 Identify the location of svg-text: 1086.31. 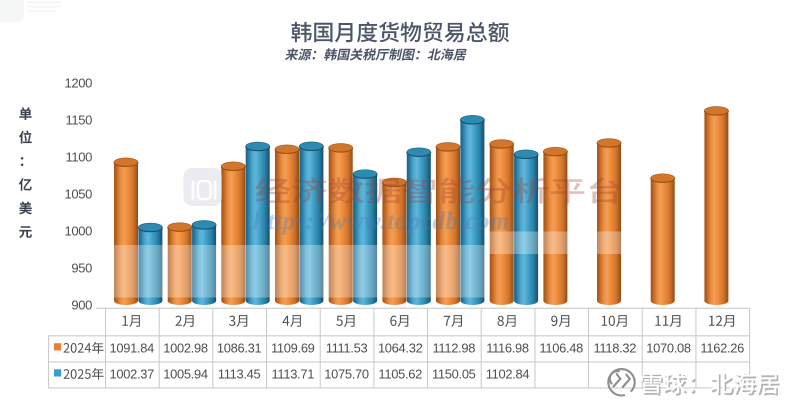
(239, 348).